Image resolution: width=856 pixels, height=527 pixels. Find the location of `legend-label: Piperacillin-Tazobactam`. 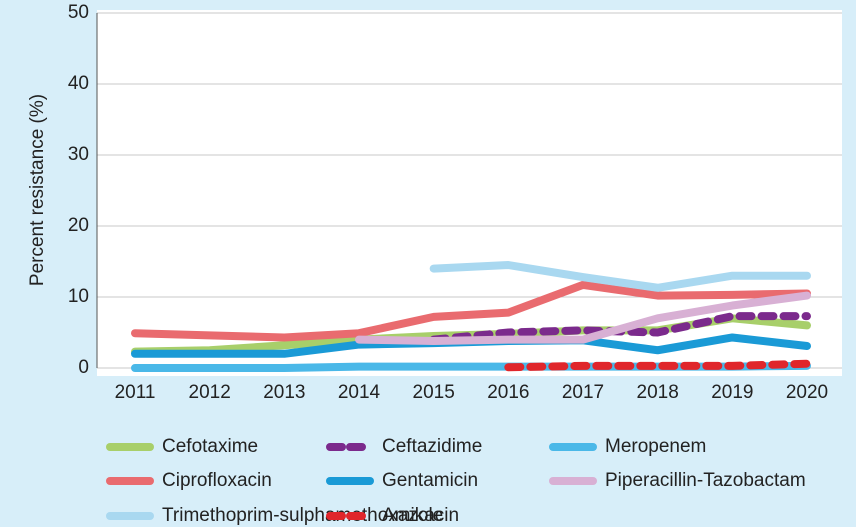

legend-label: Piperacillin-Tazobactam is located at coordinates (705, 480).